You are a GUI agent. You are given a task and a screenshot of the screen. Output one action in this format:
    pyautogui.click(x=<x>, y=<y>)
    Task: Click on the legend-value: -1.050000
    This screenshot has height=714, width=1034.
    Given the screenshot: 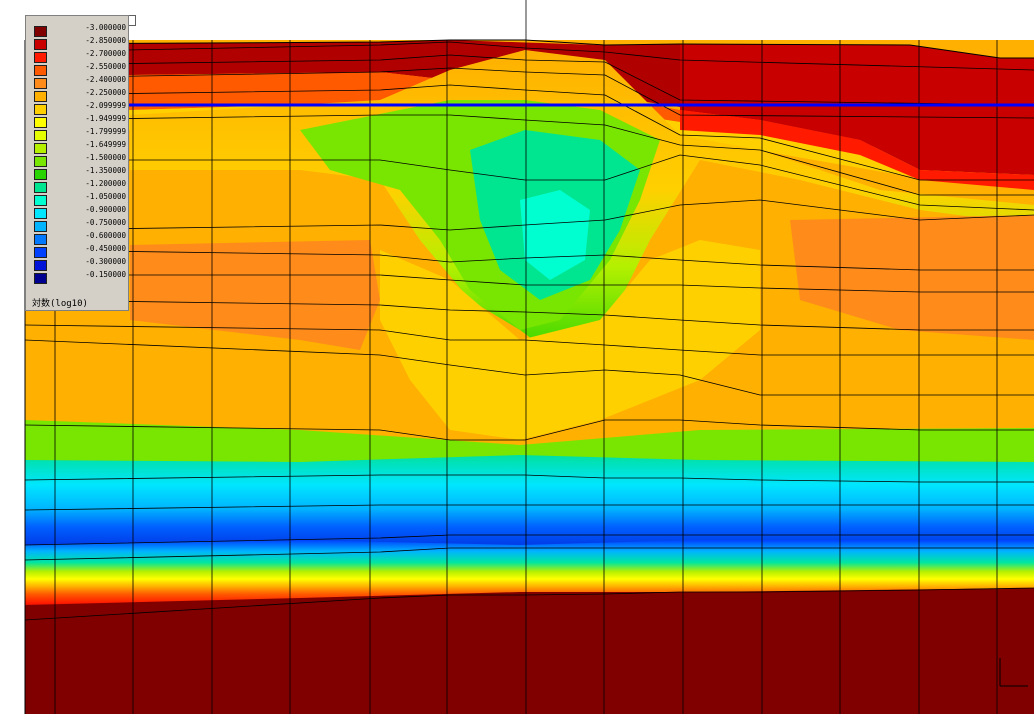 What is the action you would take?
    pyautogui.click(x=105, y=196)
    